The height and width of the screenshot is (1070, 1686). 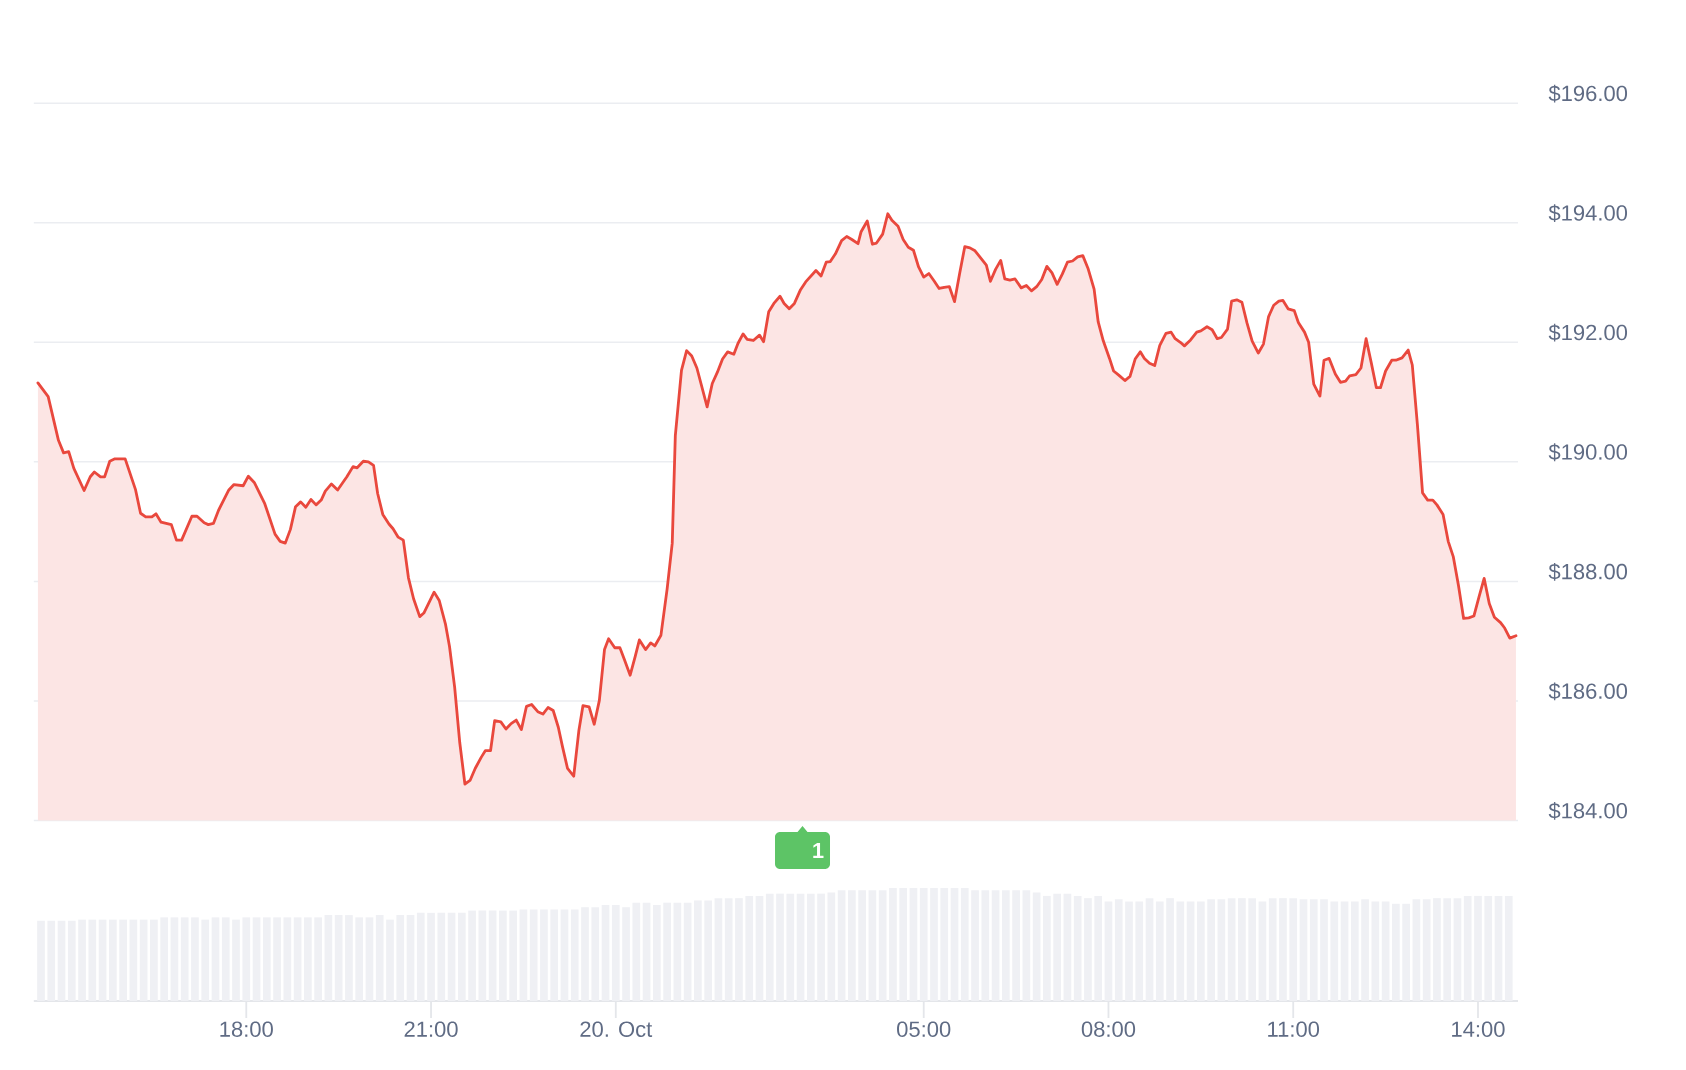 What do you see at coordinates (1588, 810) in the screenshot?
I see `y-tick-label: $184.00` at bounding box center [1588, 810].